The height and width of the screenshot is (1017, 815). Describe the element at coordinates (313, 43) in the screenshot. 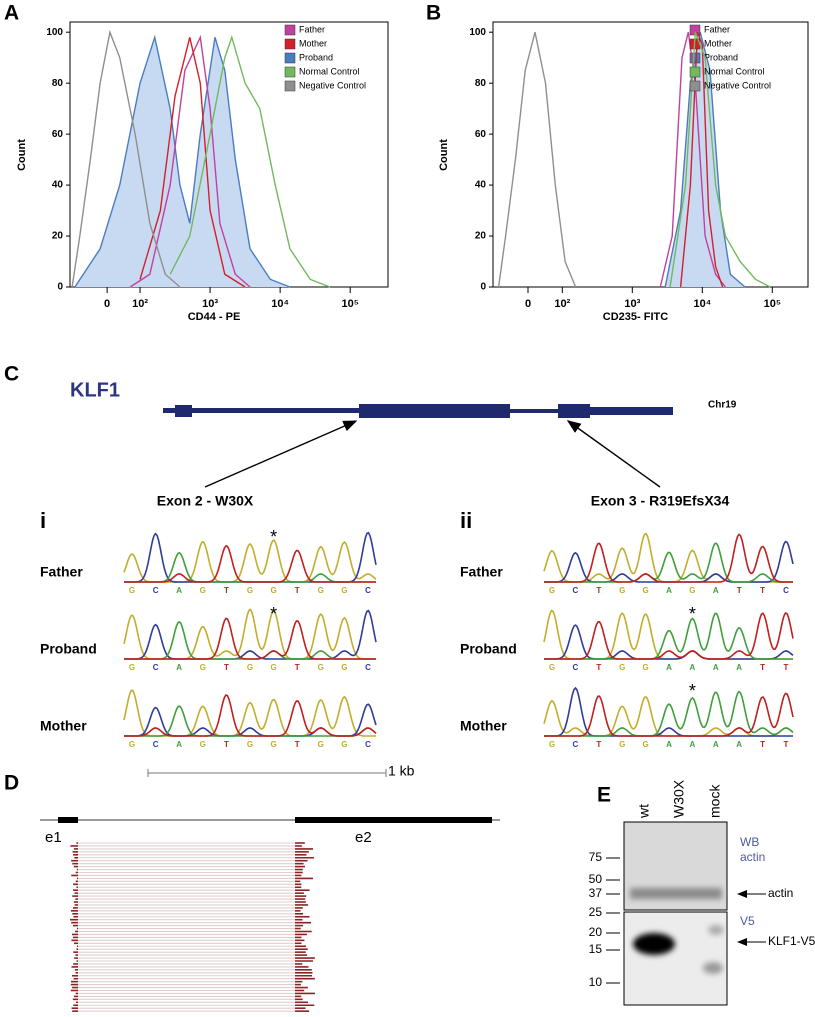

I see `legend-label: Mother` at that location.